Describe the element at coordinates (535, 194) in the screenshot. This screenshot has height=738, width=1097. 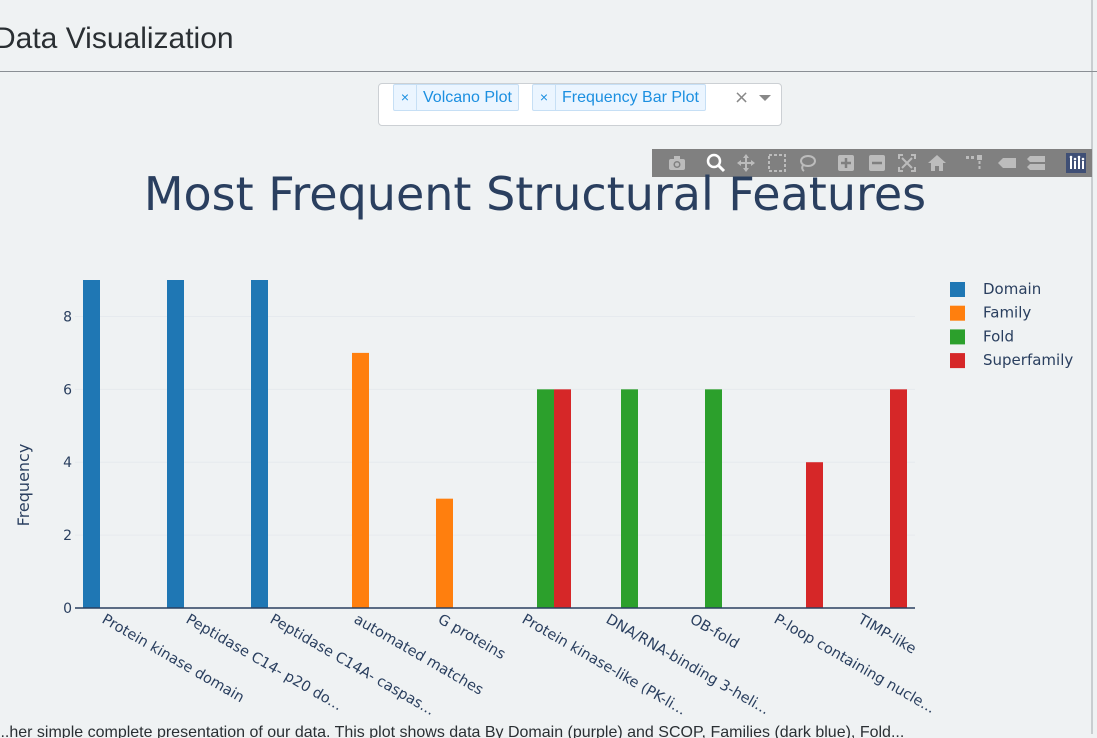
I see `chart-title: Most Frequent Structural Features` at that location.